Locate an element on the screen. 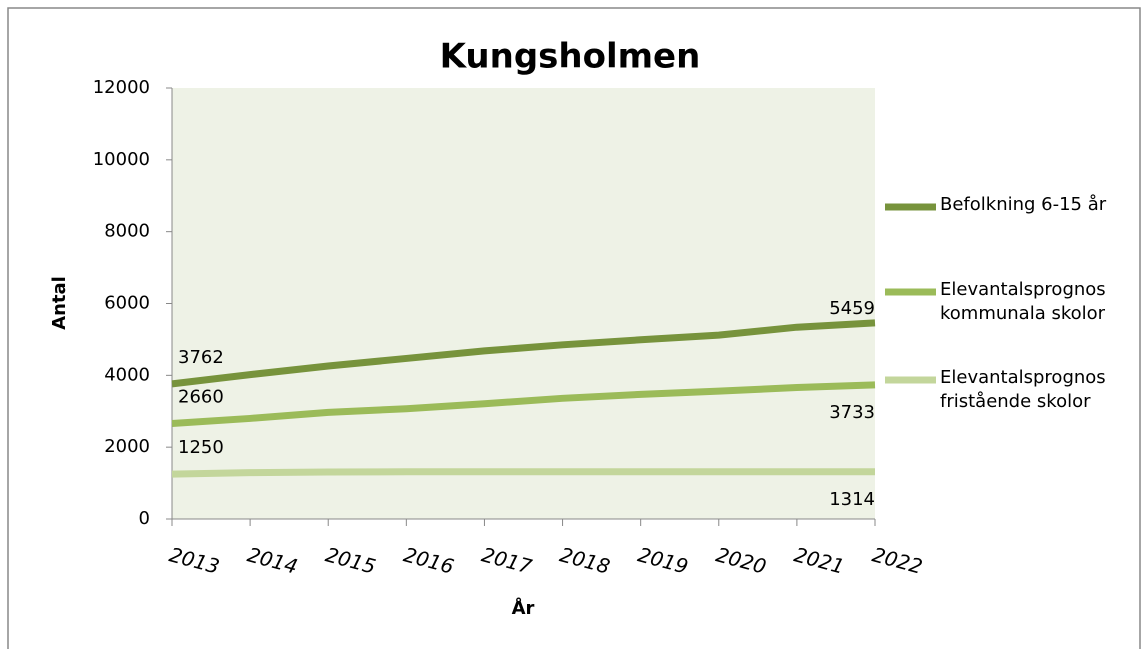 This screenshot has height=649, width=1148. x-tick-label: 2020 is located at coordinates (740, 560).